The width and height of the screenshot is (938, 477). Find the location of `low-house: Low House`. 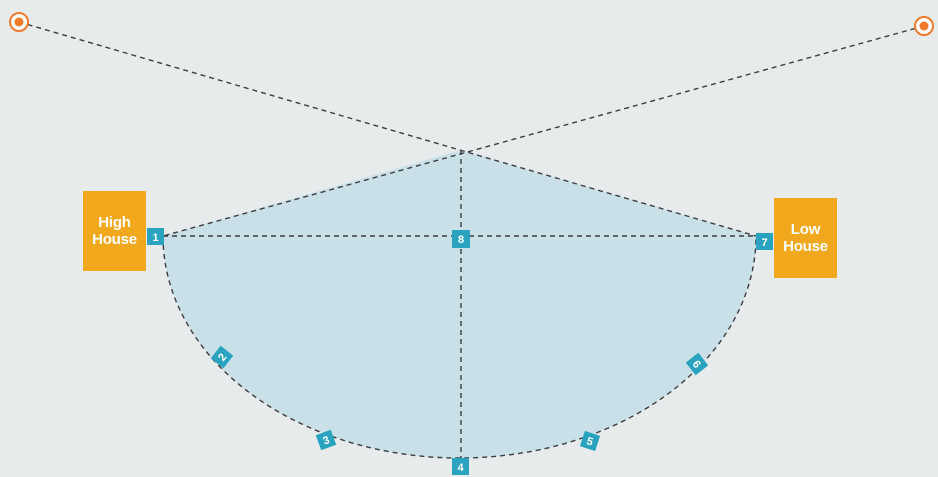

low-house: Low House is located at coordinates (805, 238).